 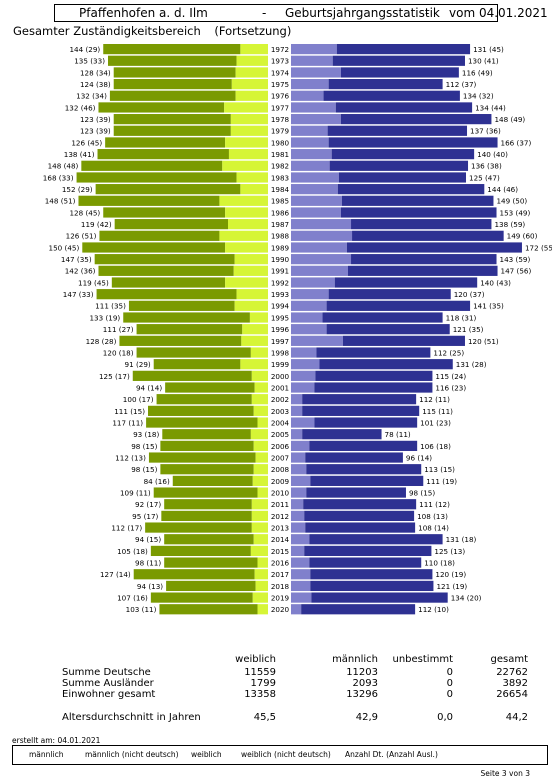 What do you see at coordinates (441, 481) in the screenshot?
I see `label-maennlich: 111 (19)` at bounding box center [441, 481].